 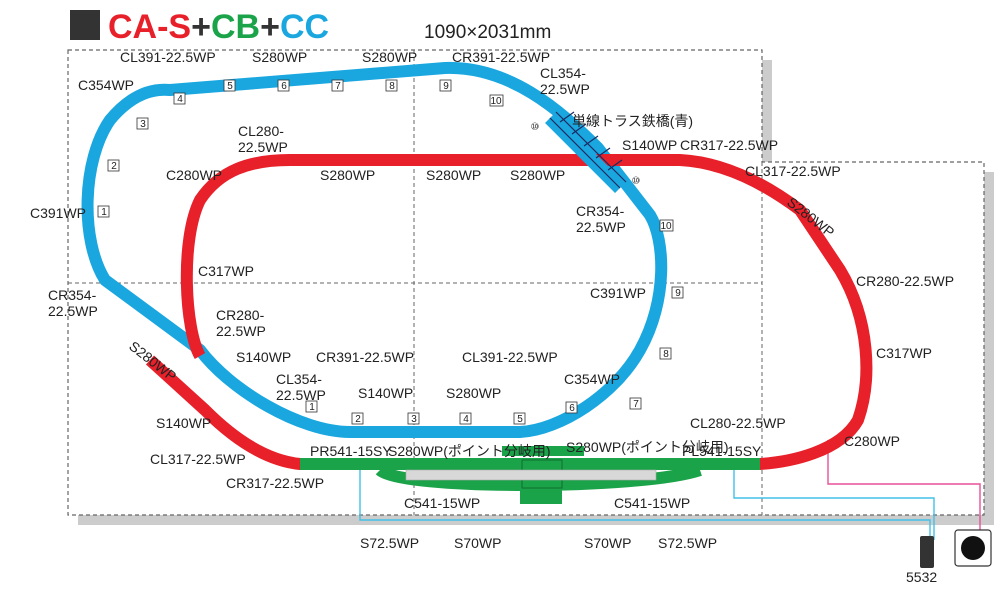 I want to click on label-cr354-left-1: CR354-, so click(x=72, y=295).